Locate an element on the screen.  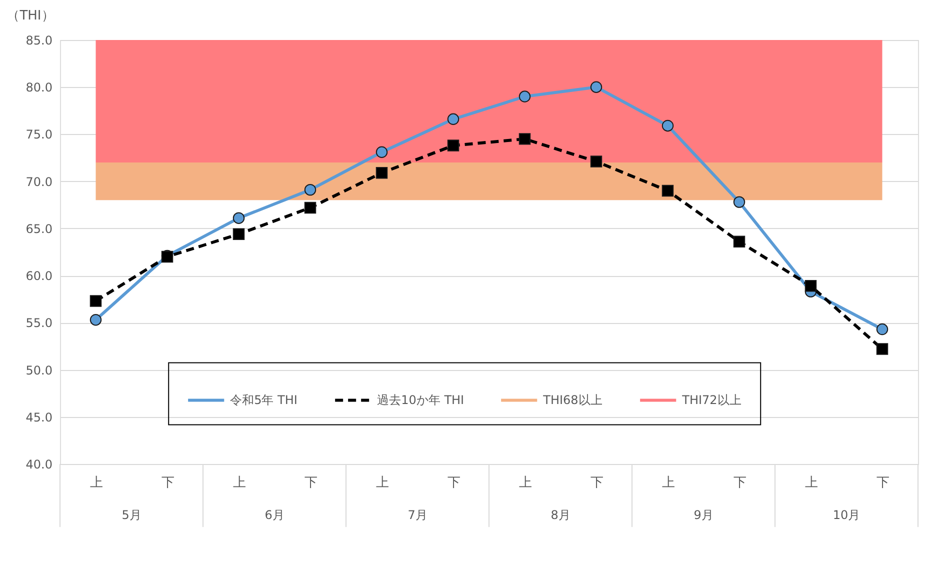
y-tick-label: 60.0 is located at coordinates (39, 276).